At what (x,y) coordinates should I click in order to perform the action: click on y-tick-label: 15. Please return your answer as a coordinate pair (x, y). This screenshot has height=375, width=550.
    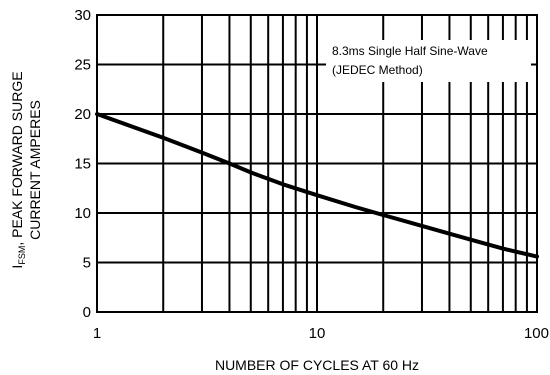
    Looking at the image, I should click on (82, 164).